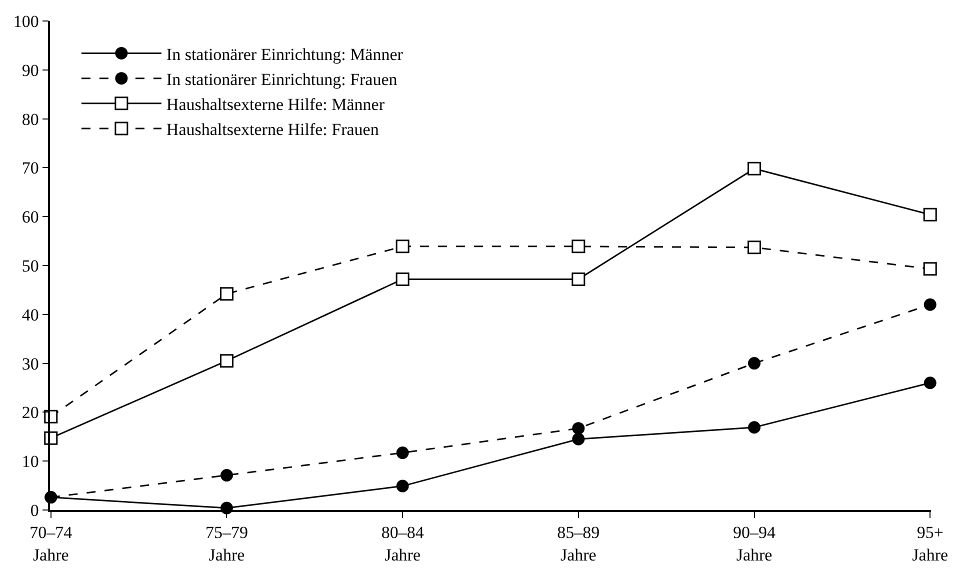  Describe the element at coordinates (754, 543) in the screenshot. I see `x-tick-label: 90–94 Jahre` at that location.